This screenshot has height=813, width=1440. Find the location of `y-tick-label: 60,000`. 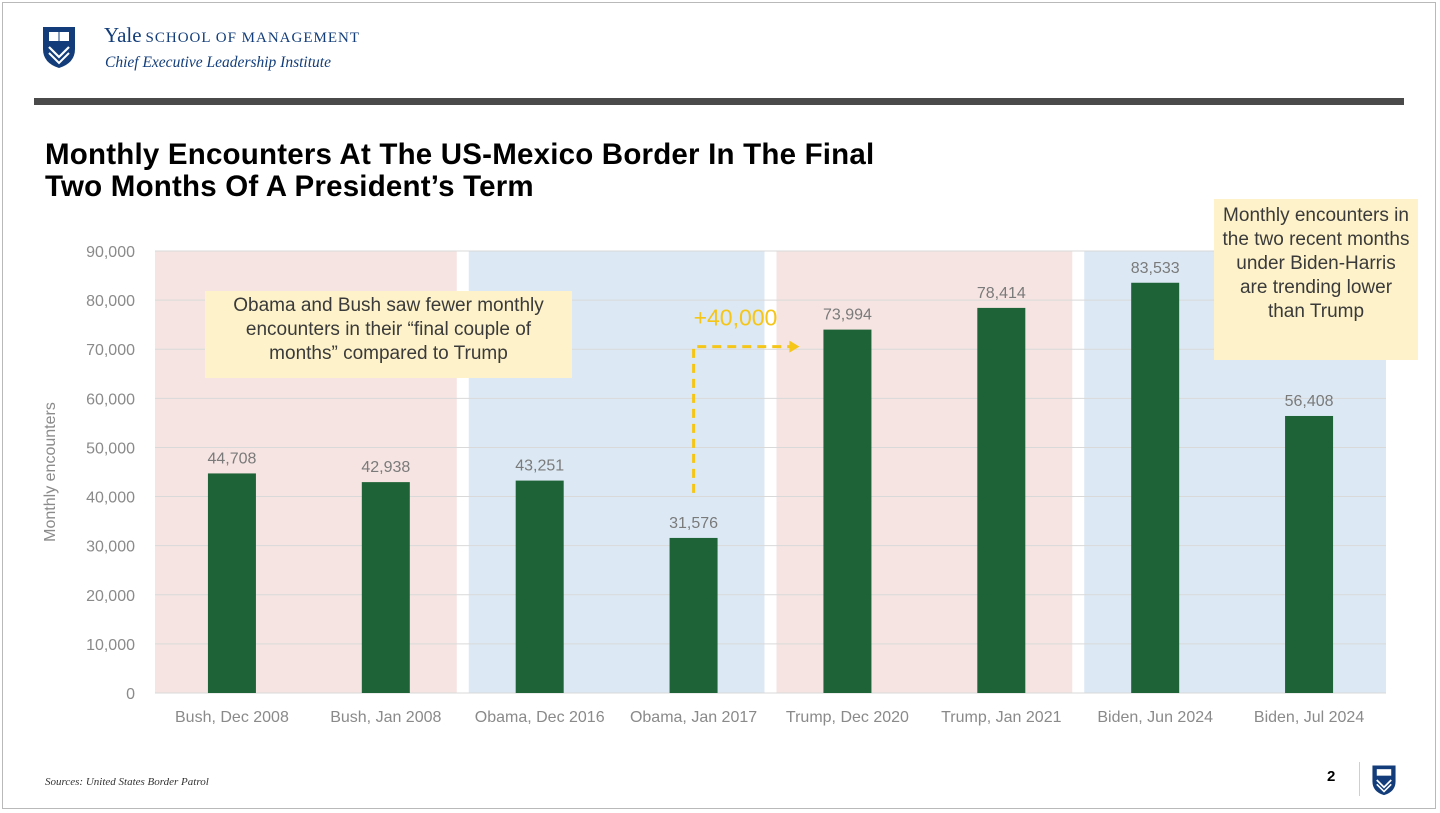

y-tick-label: 60,000 is located at coordinates (110, 399).